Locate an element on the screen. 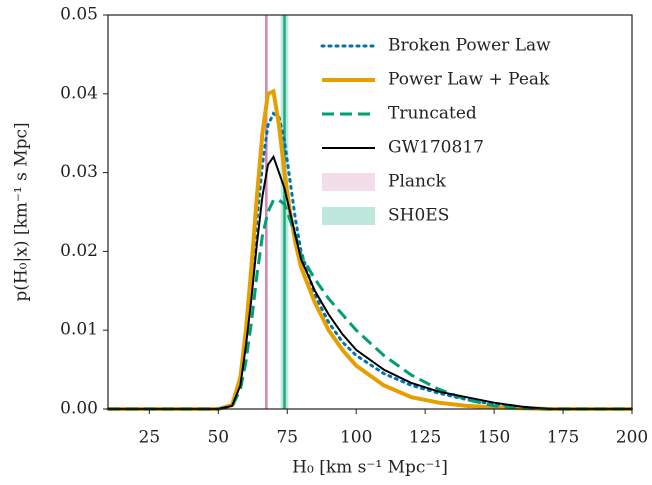  x-tick-label: 100 is located at coordinates (356, 438).